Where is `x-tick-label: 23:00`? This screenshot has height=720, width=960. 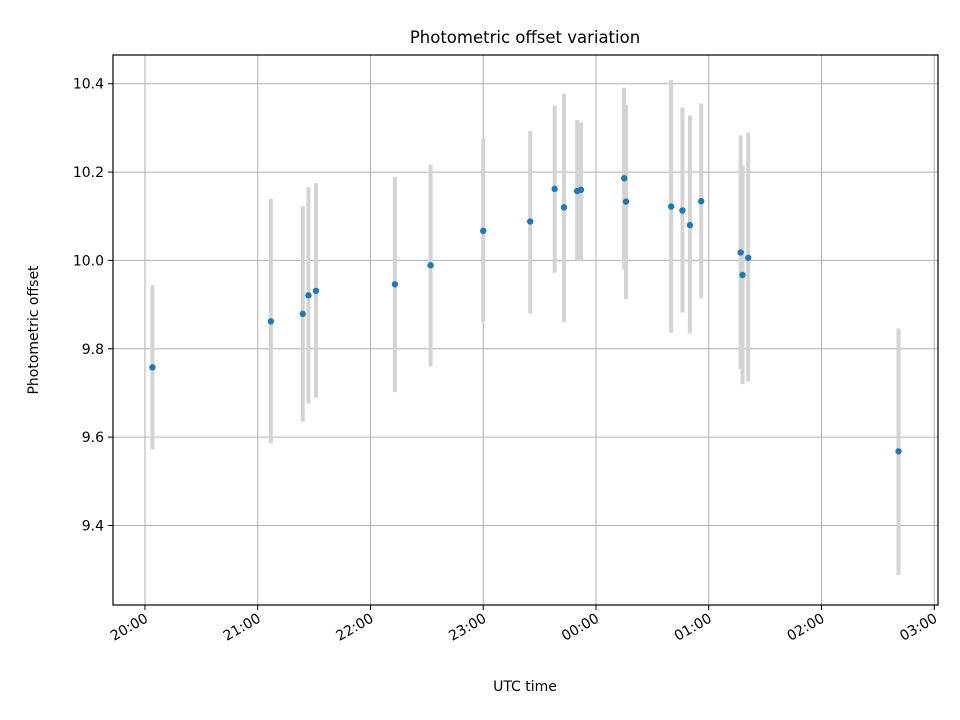 x-tick-label: 23:00 is located at coordinates (467, 628).